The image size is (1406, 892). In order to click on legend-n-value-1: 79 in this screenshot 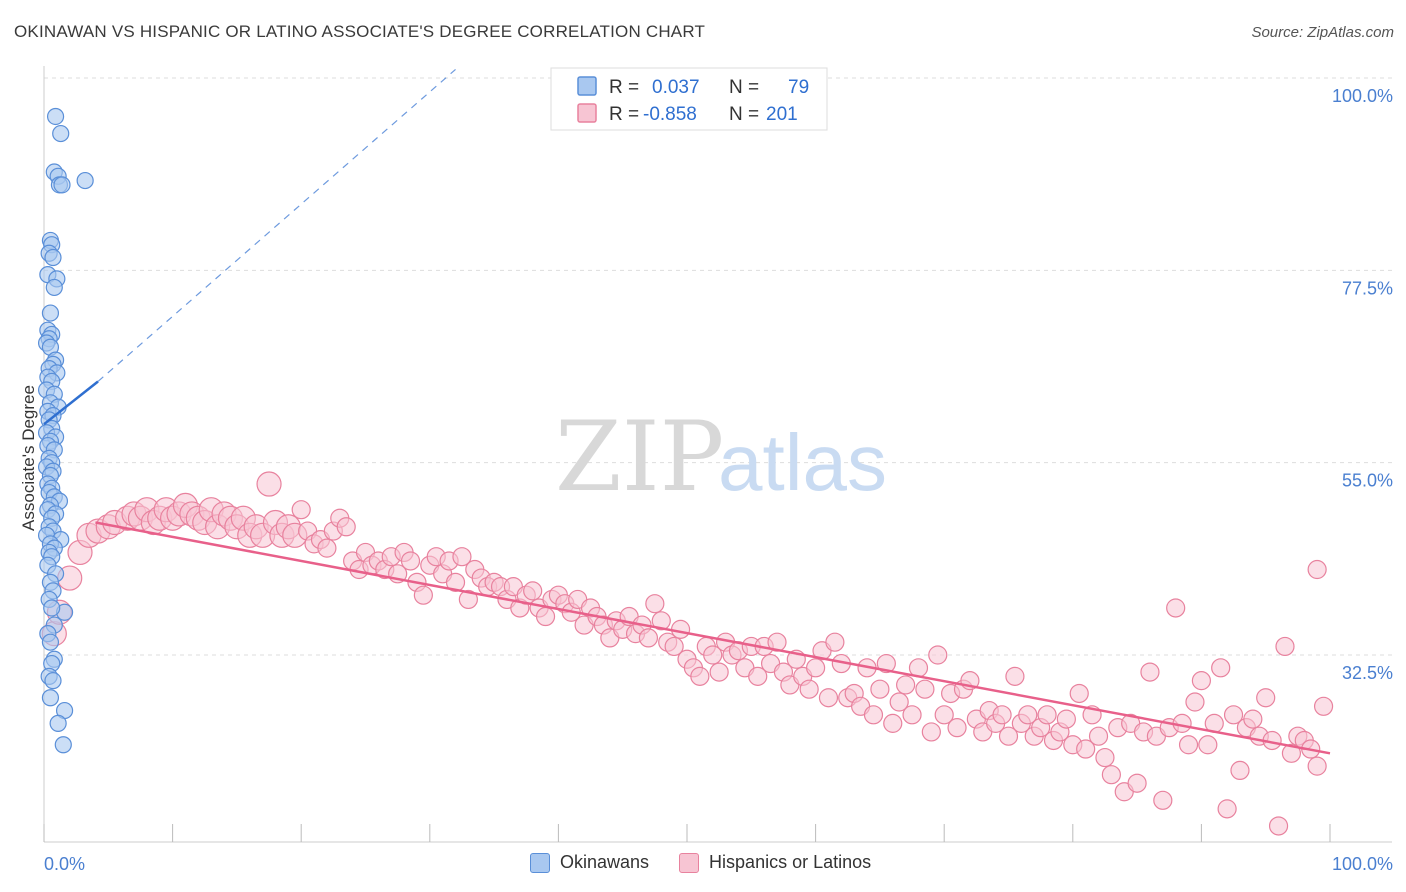, I will do `click(798, 87)`.